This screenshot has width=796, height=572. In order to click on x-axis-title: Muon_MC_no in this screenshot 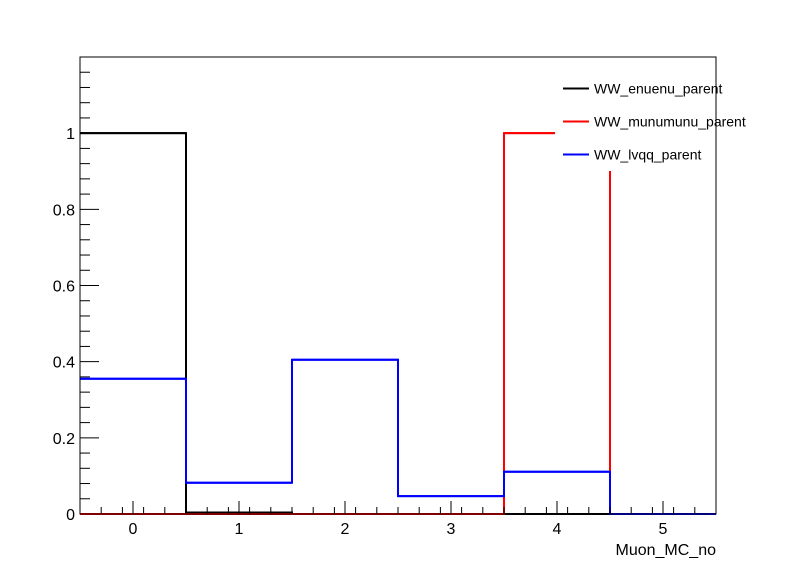, I will do `click(666, 550)`.